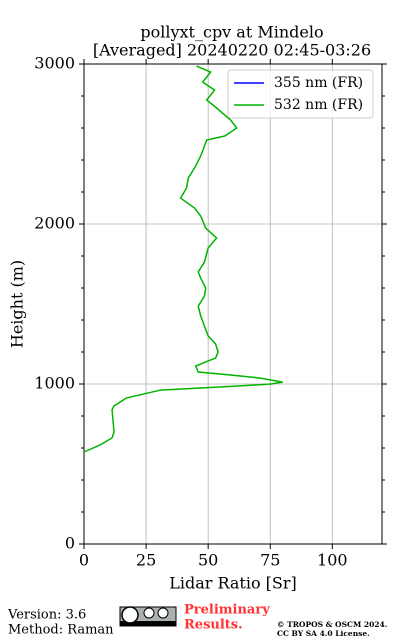  Describe the element at coordinates (54, 383) in the screenshot. I see `y-tick-label: 1000` at that location.